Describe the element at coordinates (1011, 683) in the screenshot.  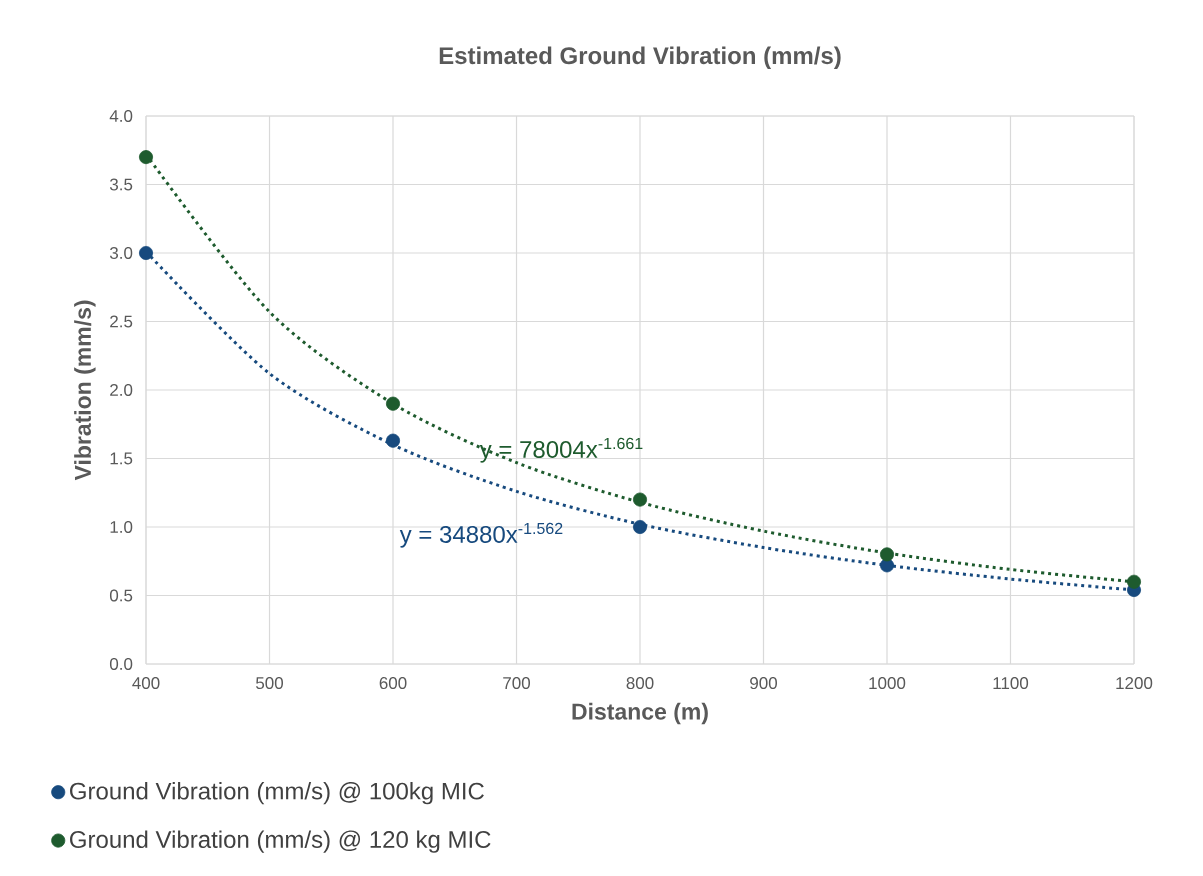
I see `x-tick-label: 1100` at that location.